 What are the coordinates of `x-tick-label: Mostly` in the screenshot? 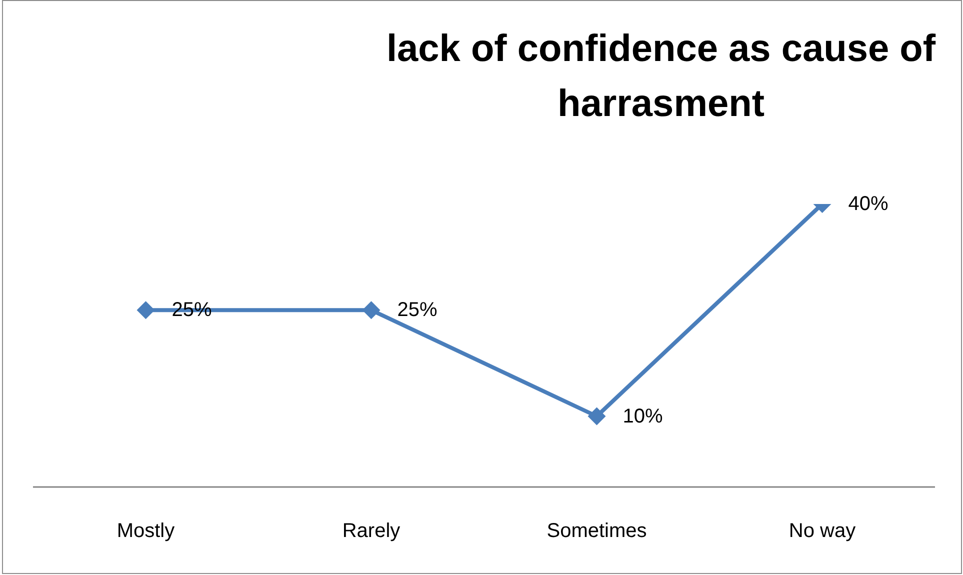 It's located at (145, 531).